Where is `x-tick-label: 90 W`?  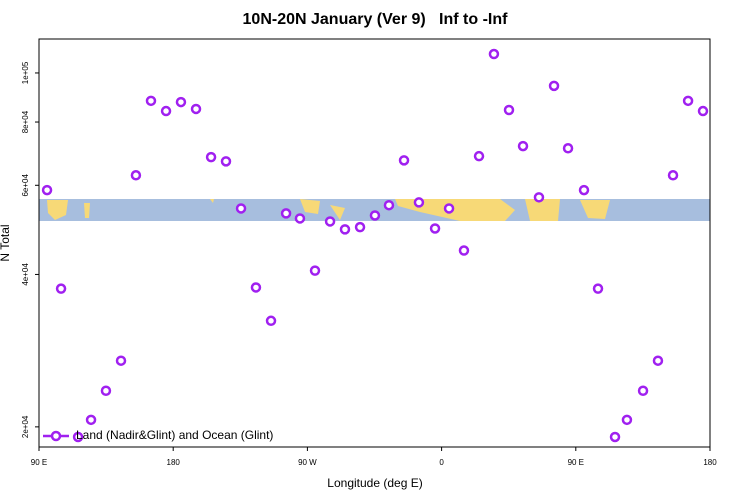 x-tick-label: 90 W is located at coordinates (307, 462).